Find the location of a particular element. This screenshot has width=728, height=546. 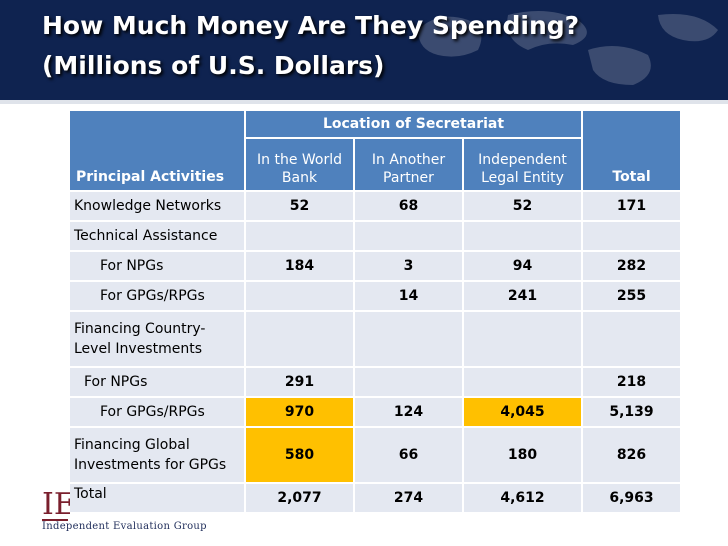

cell-independent: 4,612 is located at coordinates (522, 498).